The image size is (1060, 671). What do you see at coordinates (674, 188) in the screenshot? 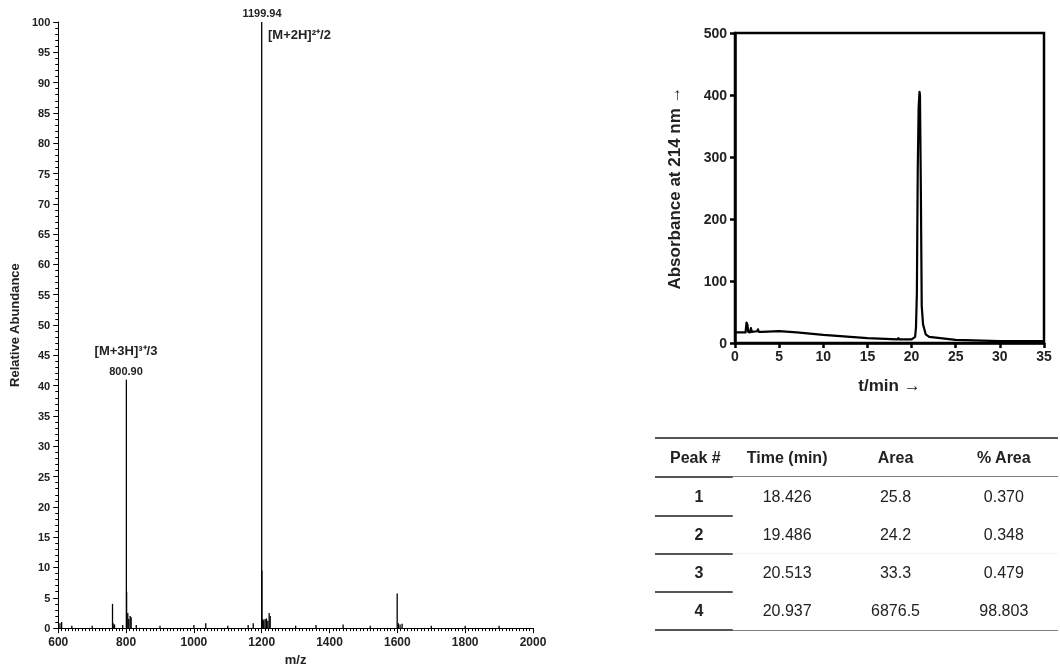
I see `y-axis-title: Absorbance at 214 nm →` at bounding box center [674, 188].